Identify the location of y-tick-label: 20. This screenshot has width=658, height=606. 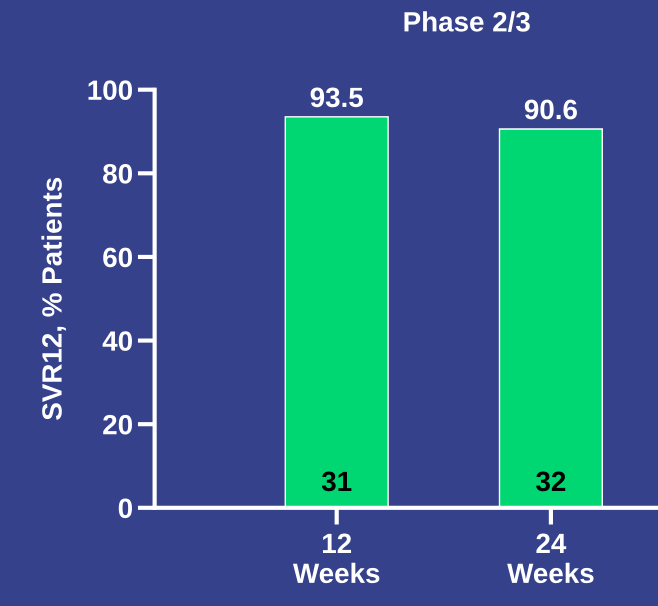
(117, 424).